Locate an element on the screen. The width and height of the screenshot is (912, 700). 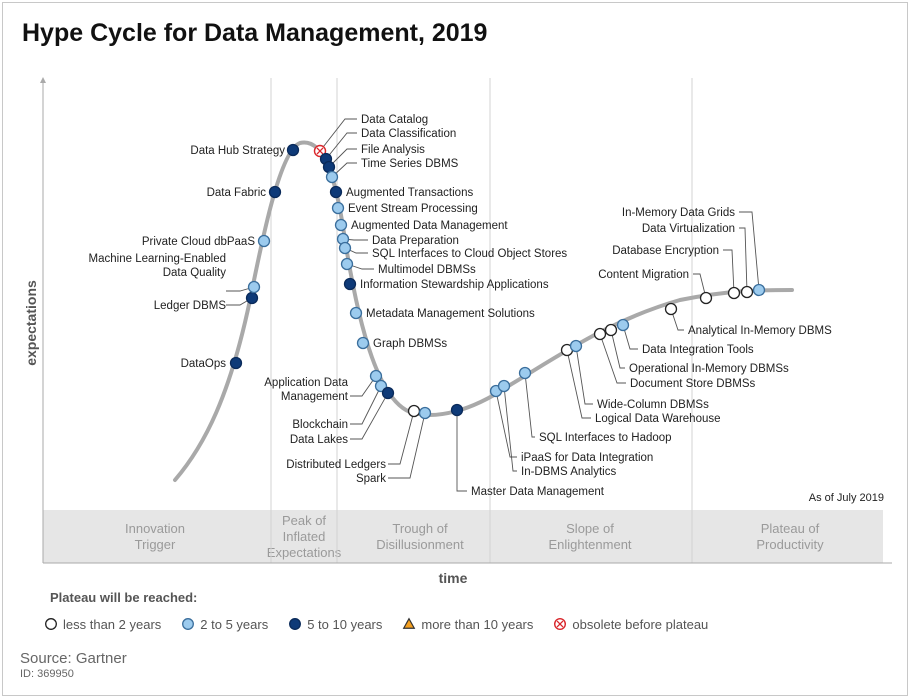
technology-item: Event Stream Processing is located at coordinates (404, 208).